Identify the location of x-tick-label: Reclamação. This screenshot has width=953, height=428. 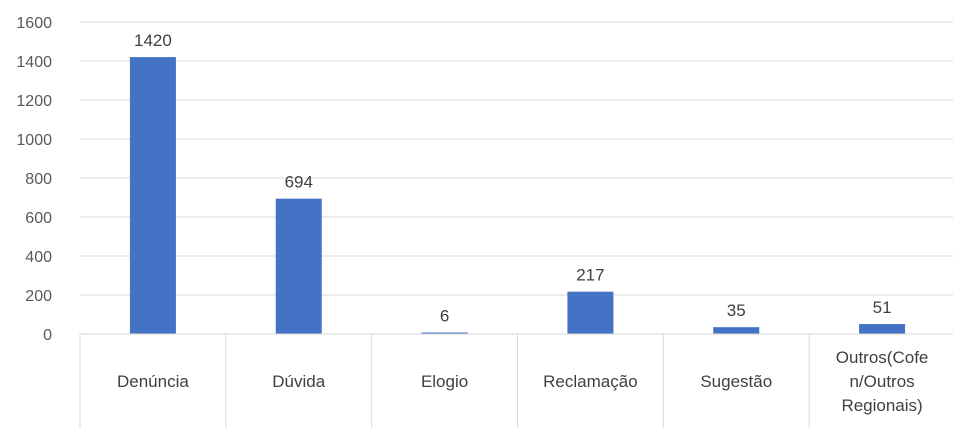
(590, 381).